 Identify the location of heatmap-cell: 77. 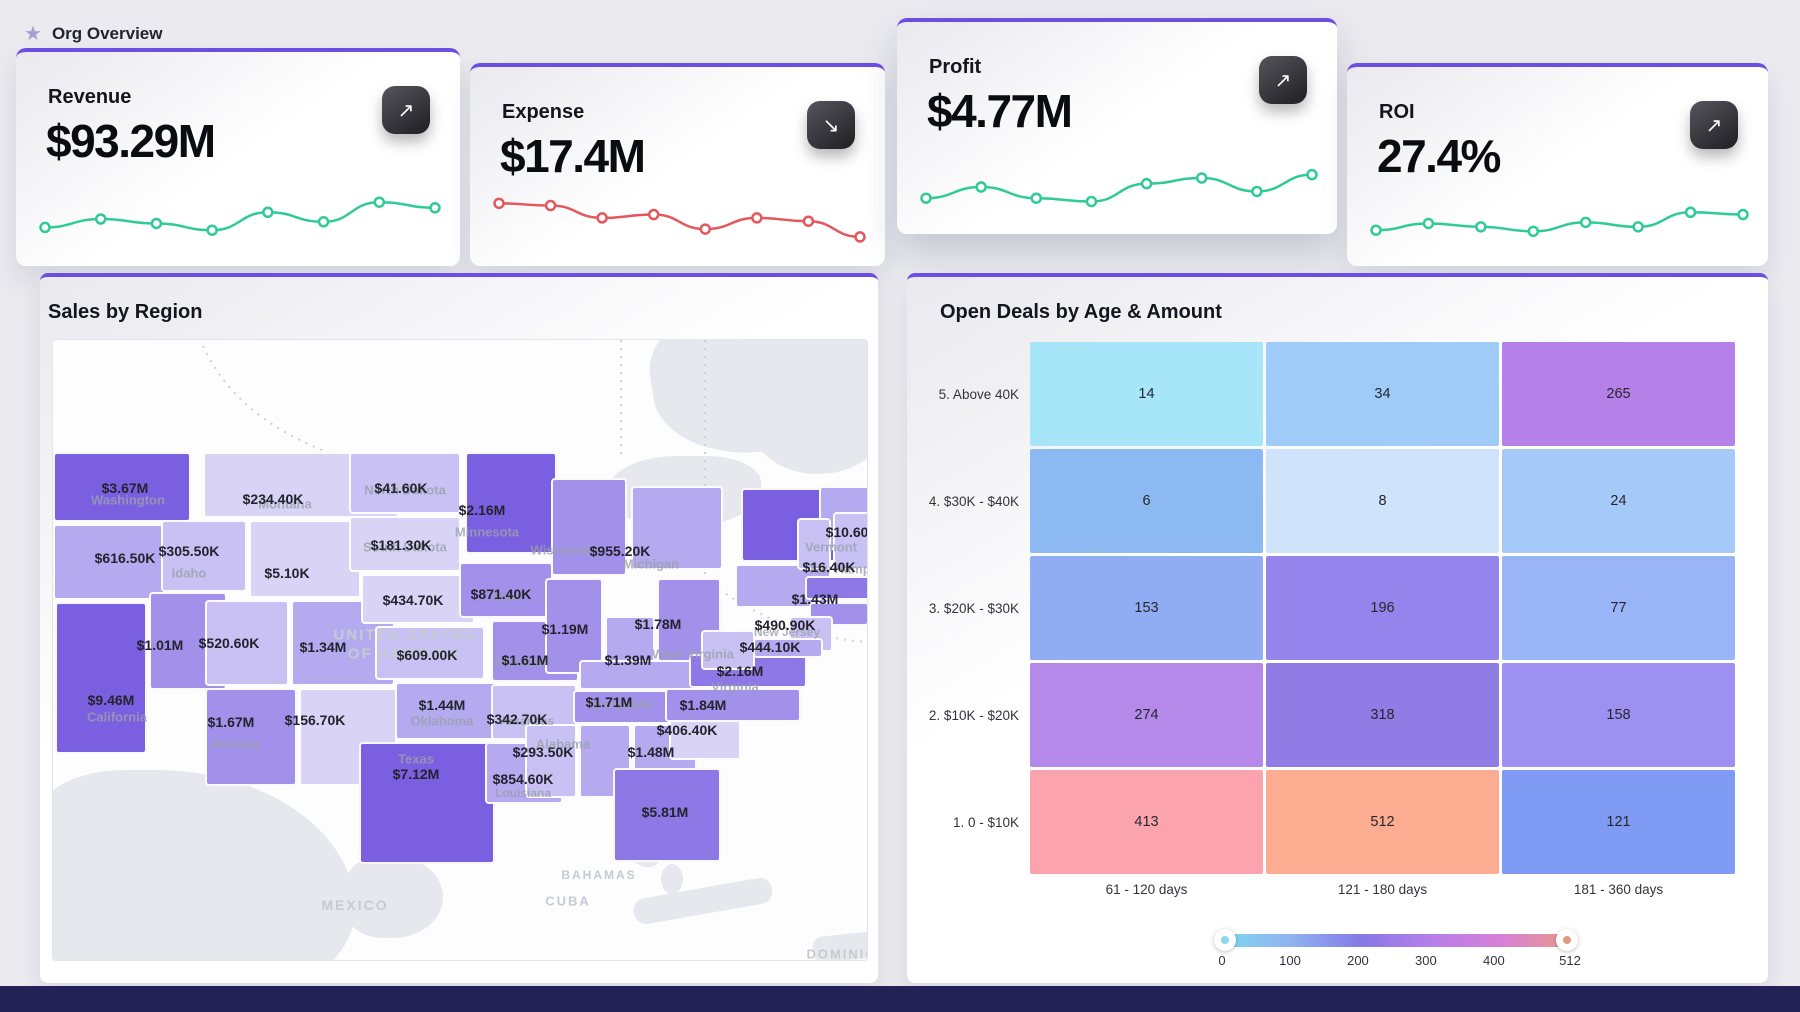
(1618, 608).